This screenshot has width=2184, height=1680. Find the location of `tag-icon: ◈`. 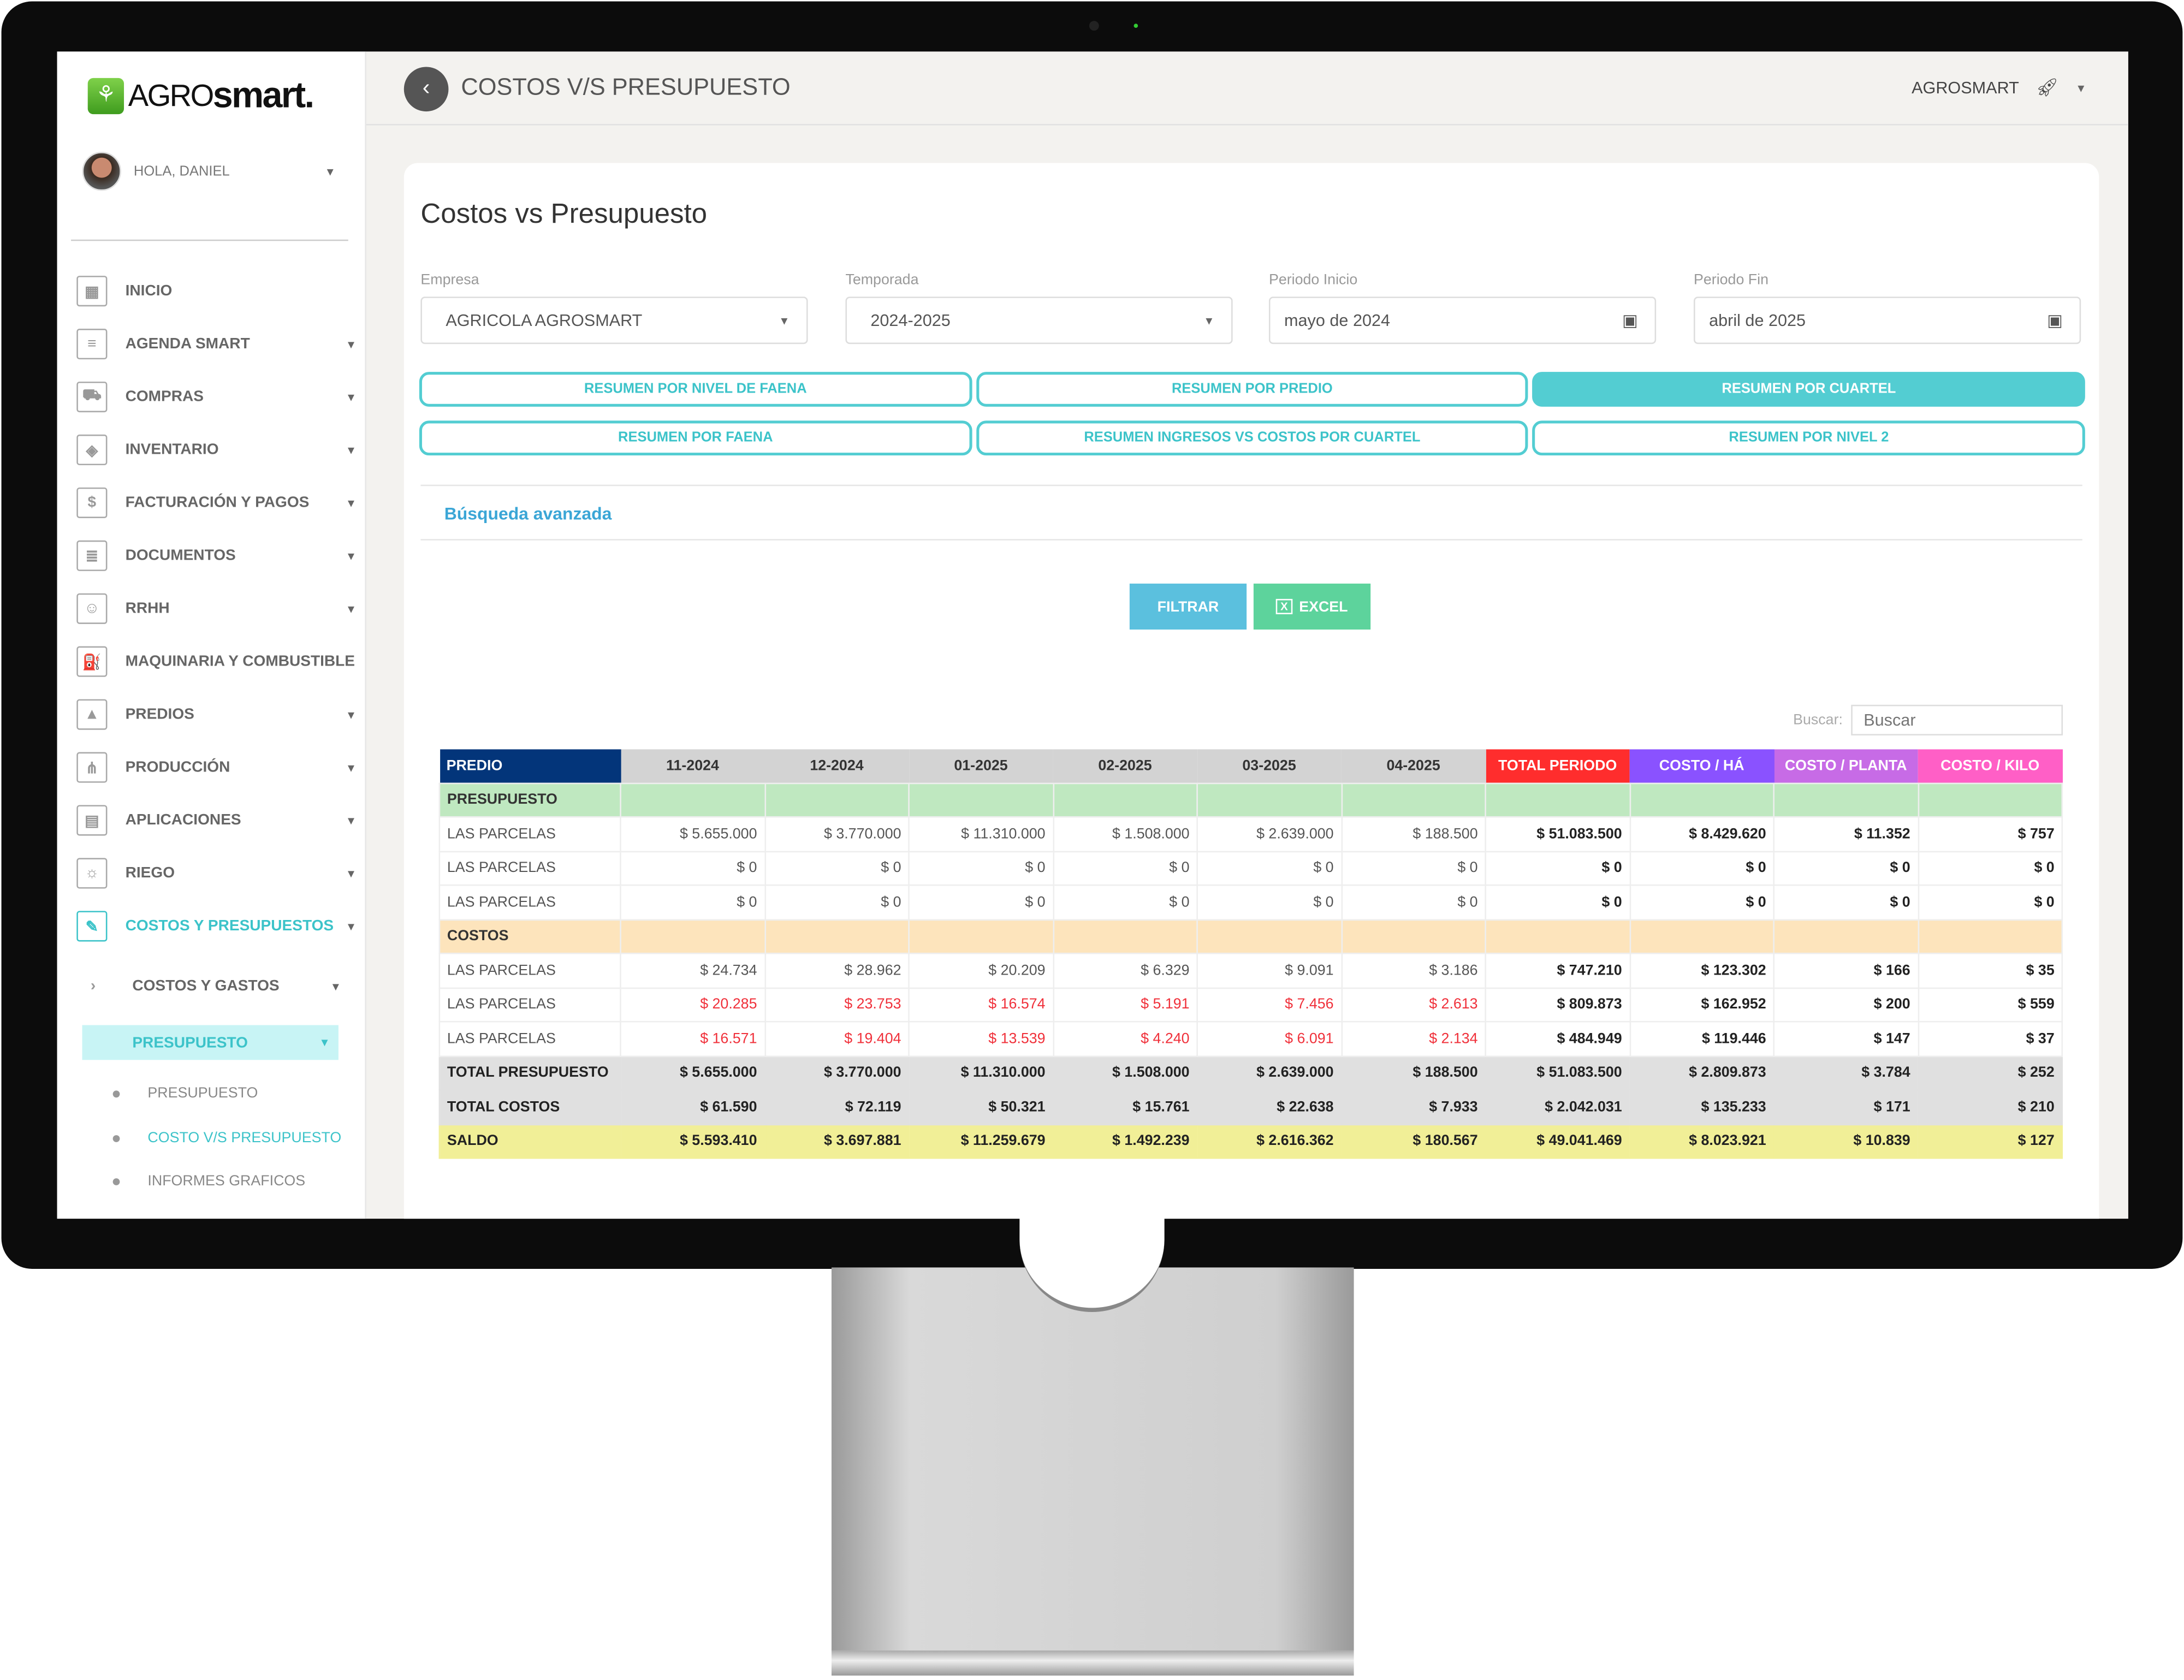

tag-icon: ◈ is located at coordinates (92, 450).